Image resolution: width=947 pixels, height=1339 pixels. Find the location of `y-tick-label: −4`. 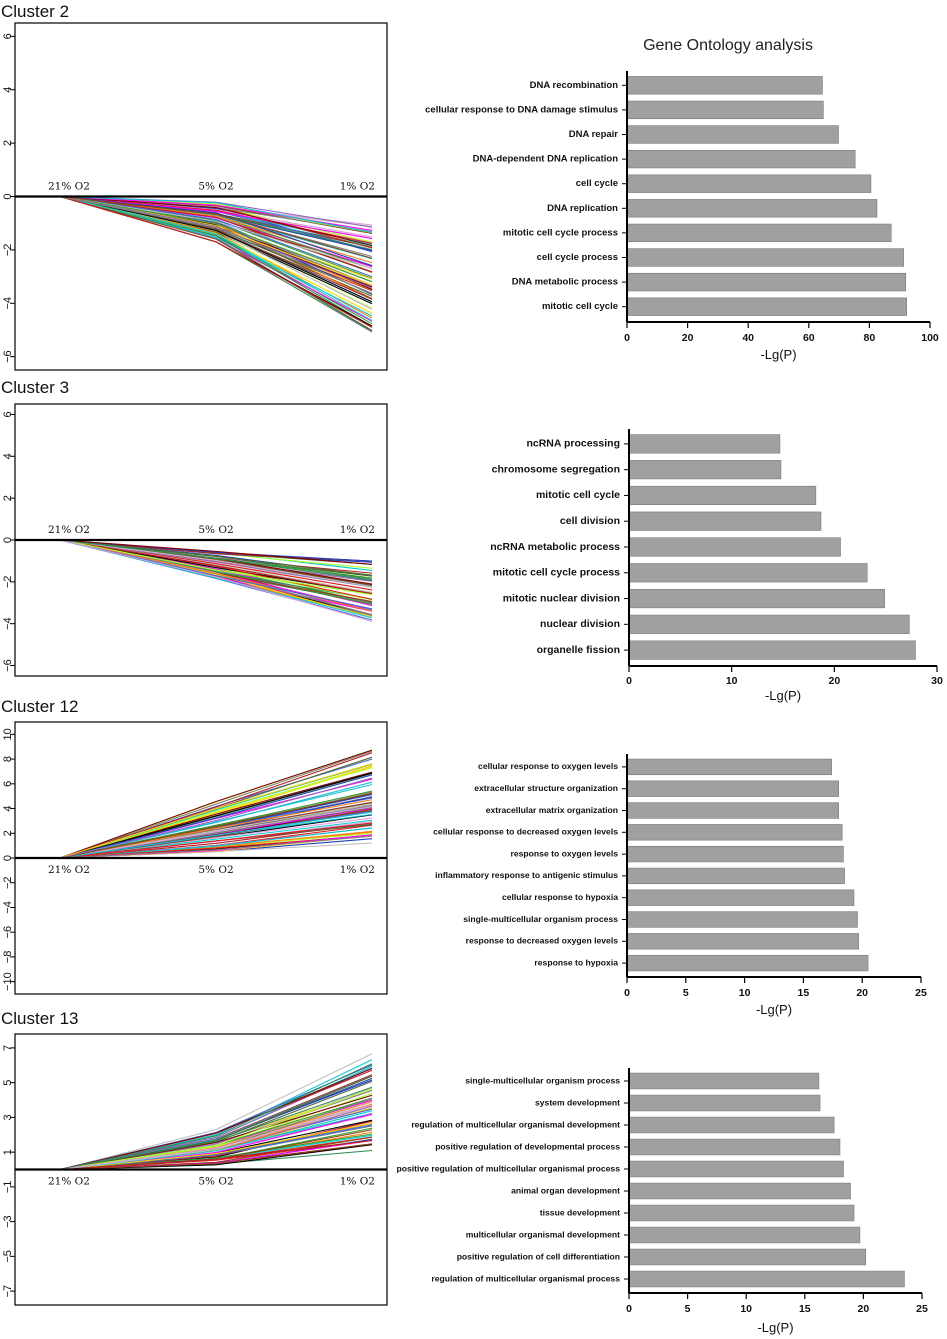

y-tick-label: −4 is located at coordinates (8, 623).